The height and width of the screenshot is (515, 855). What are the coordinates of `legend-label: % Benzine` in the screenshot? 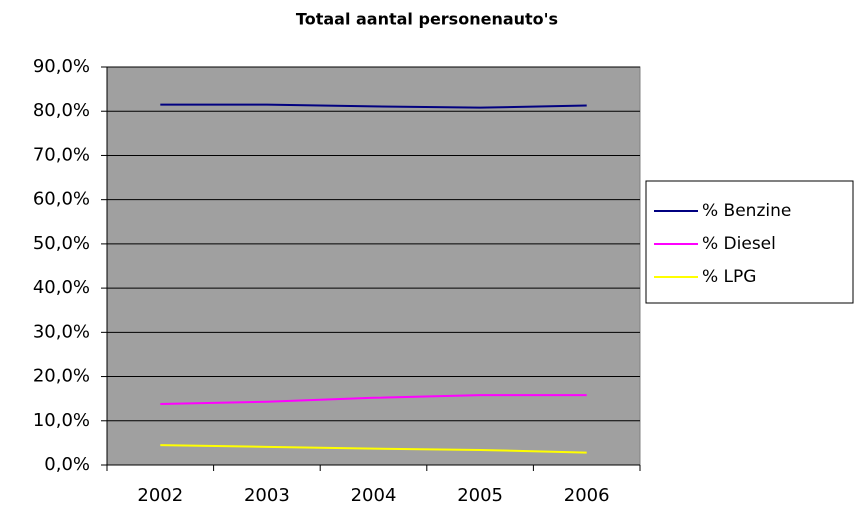 It's located at (746, 211).